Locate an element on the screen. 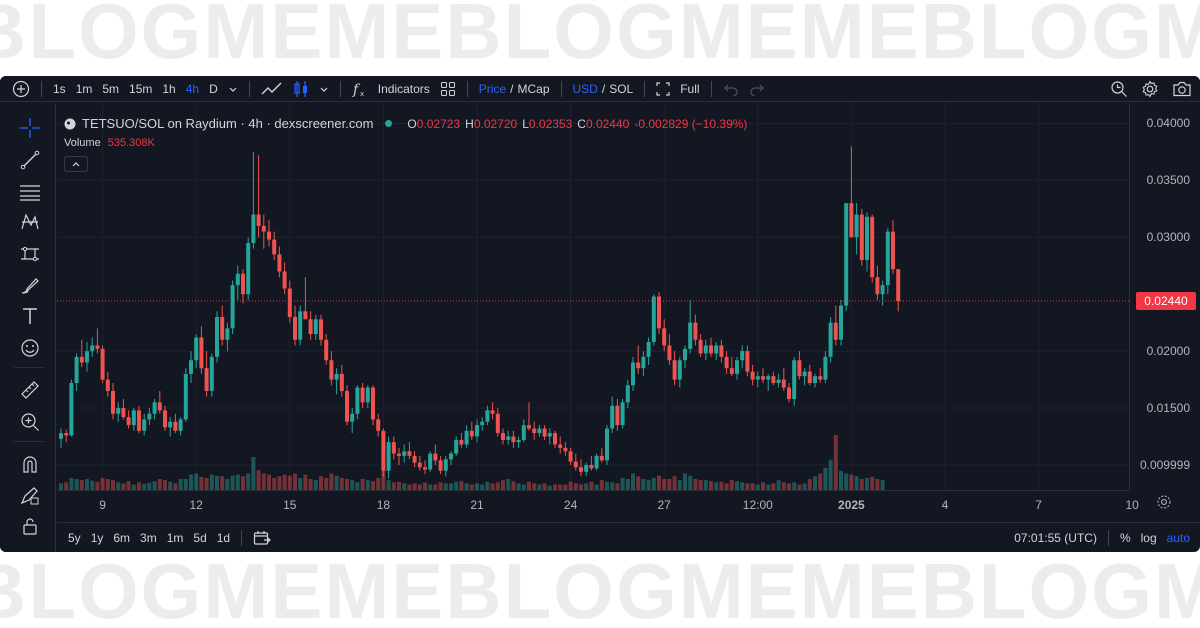 The image size is (1200, 628). ruler-icon is located at coordinates (30, 390).